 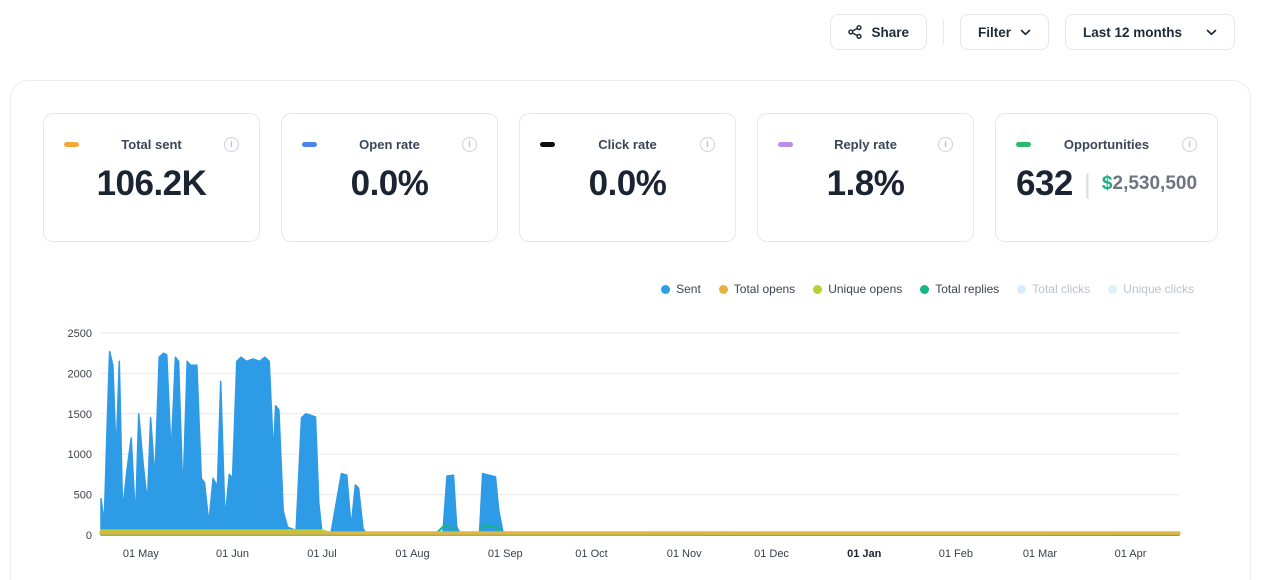 What do you see at coordinates (1044, 183) in the screenshot?
I see `opportunities-count: 632` at bounding box center [1044, 183].